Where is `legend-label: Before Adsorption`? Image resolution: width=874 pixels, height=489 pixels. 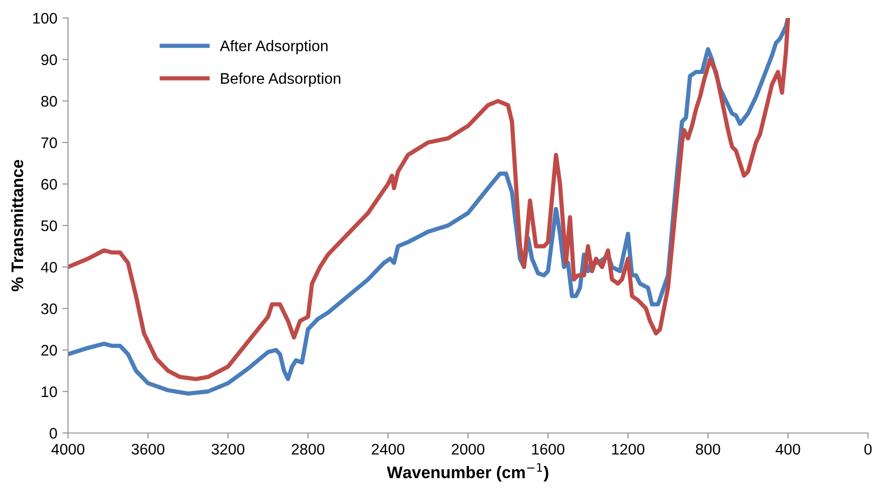 legend-label: Before Adsorption is located at coordinates (280, 79).